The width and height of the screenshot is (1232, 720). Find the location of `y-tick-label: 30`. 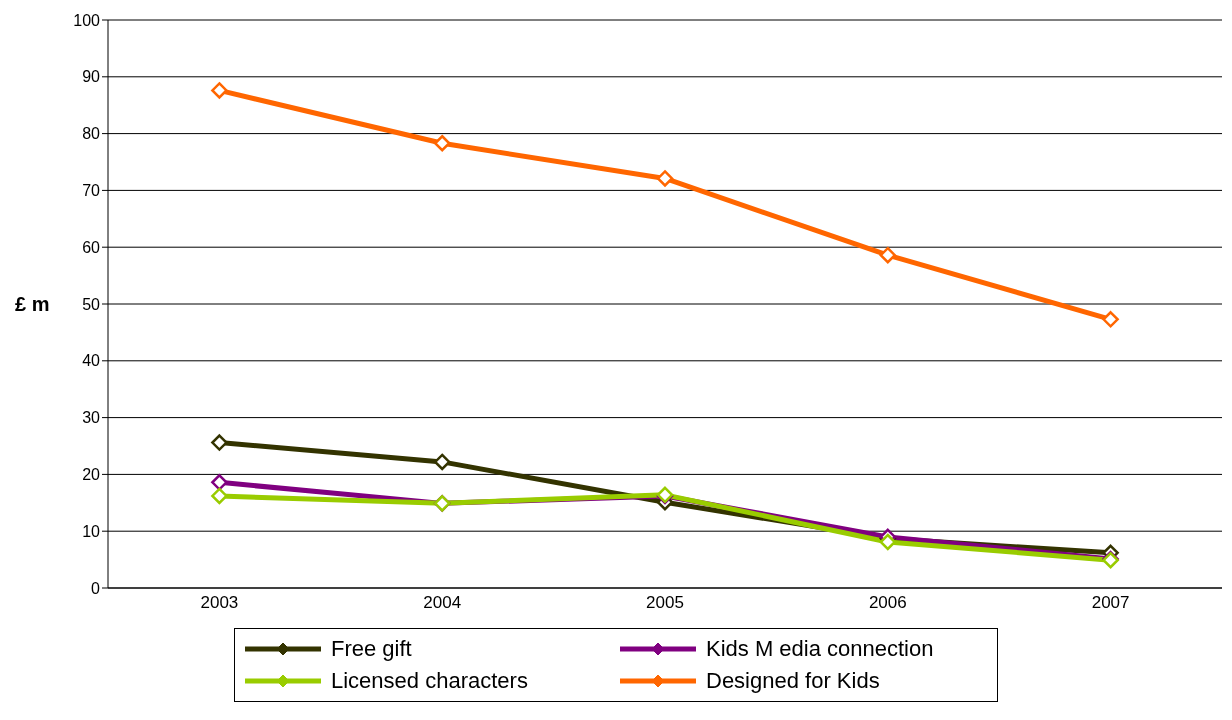

y-tick-label: 30 is located at coordinates (91, 418).